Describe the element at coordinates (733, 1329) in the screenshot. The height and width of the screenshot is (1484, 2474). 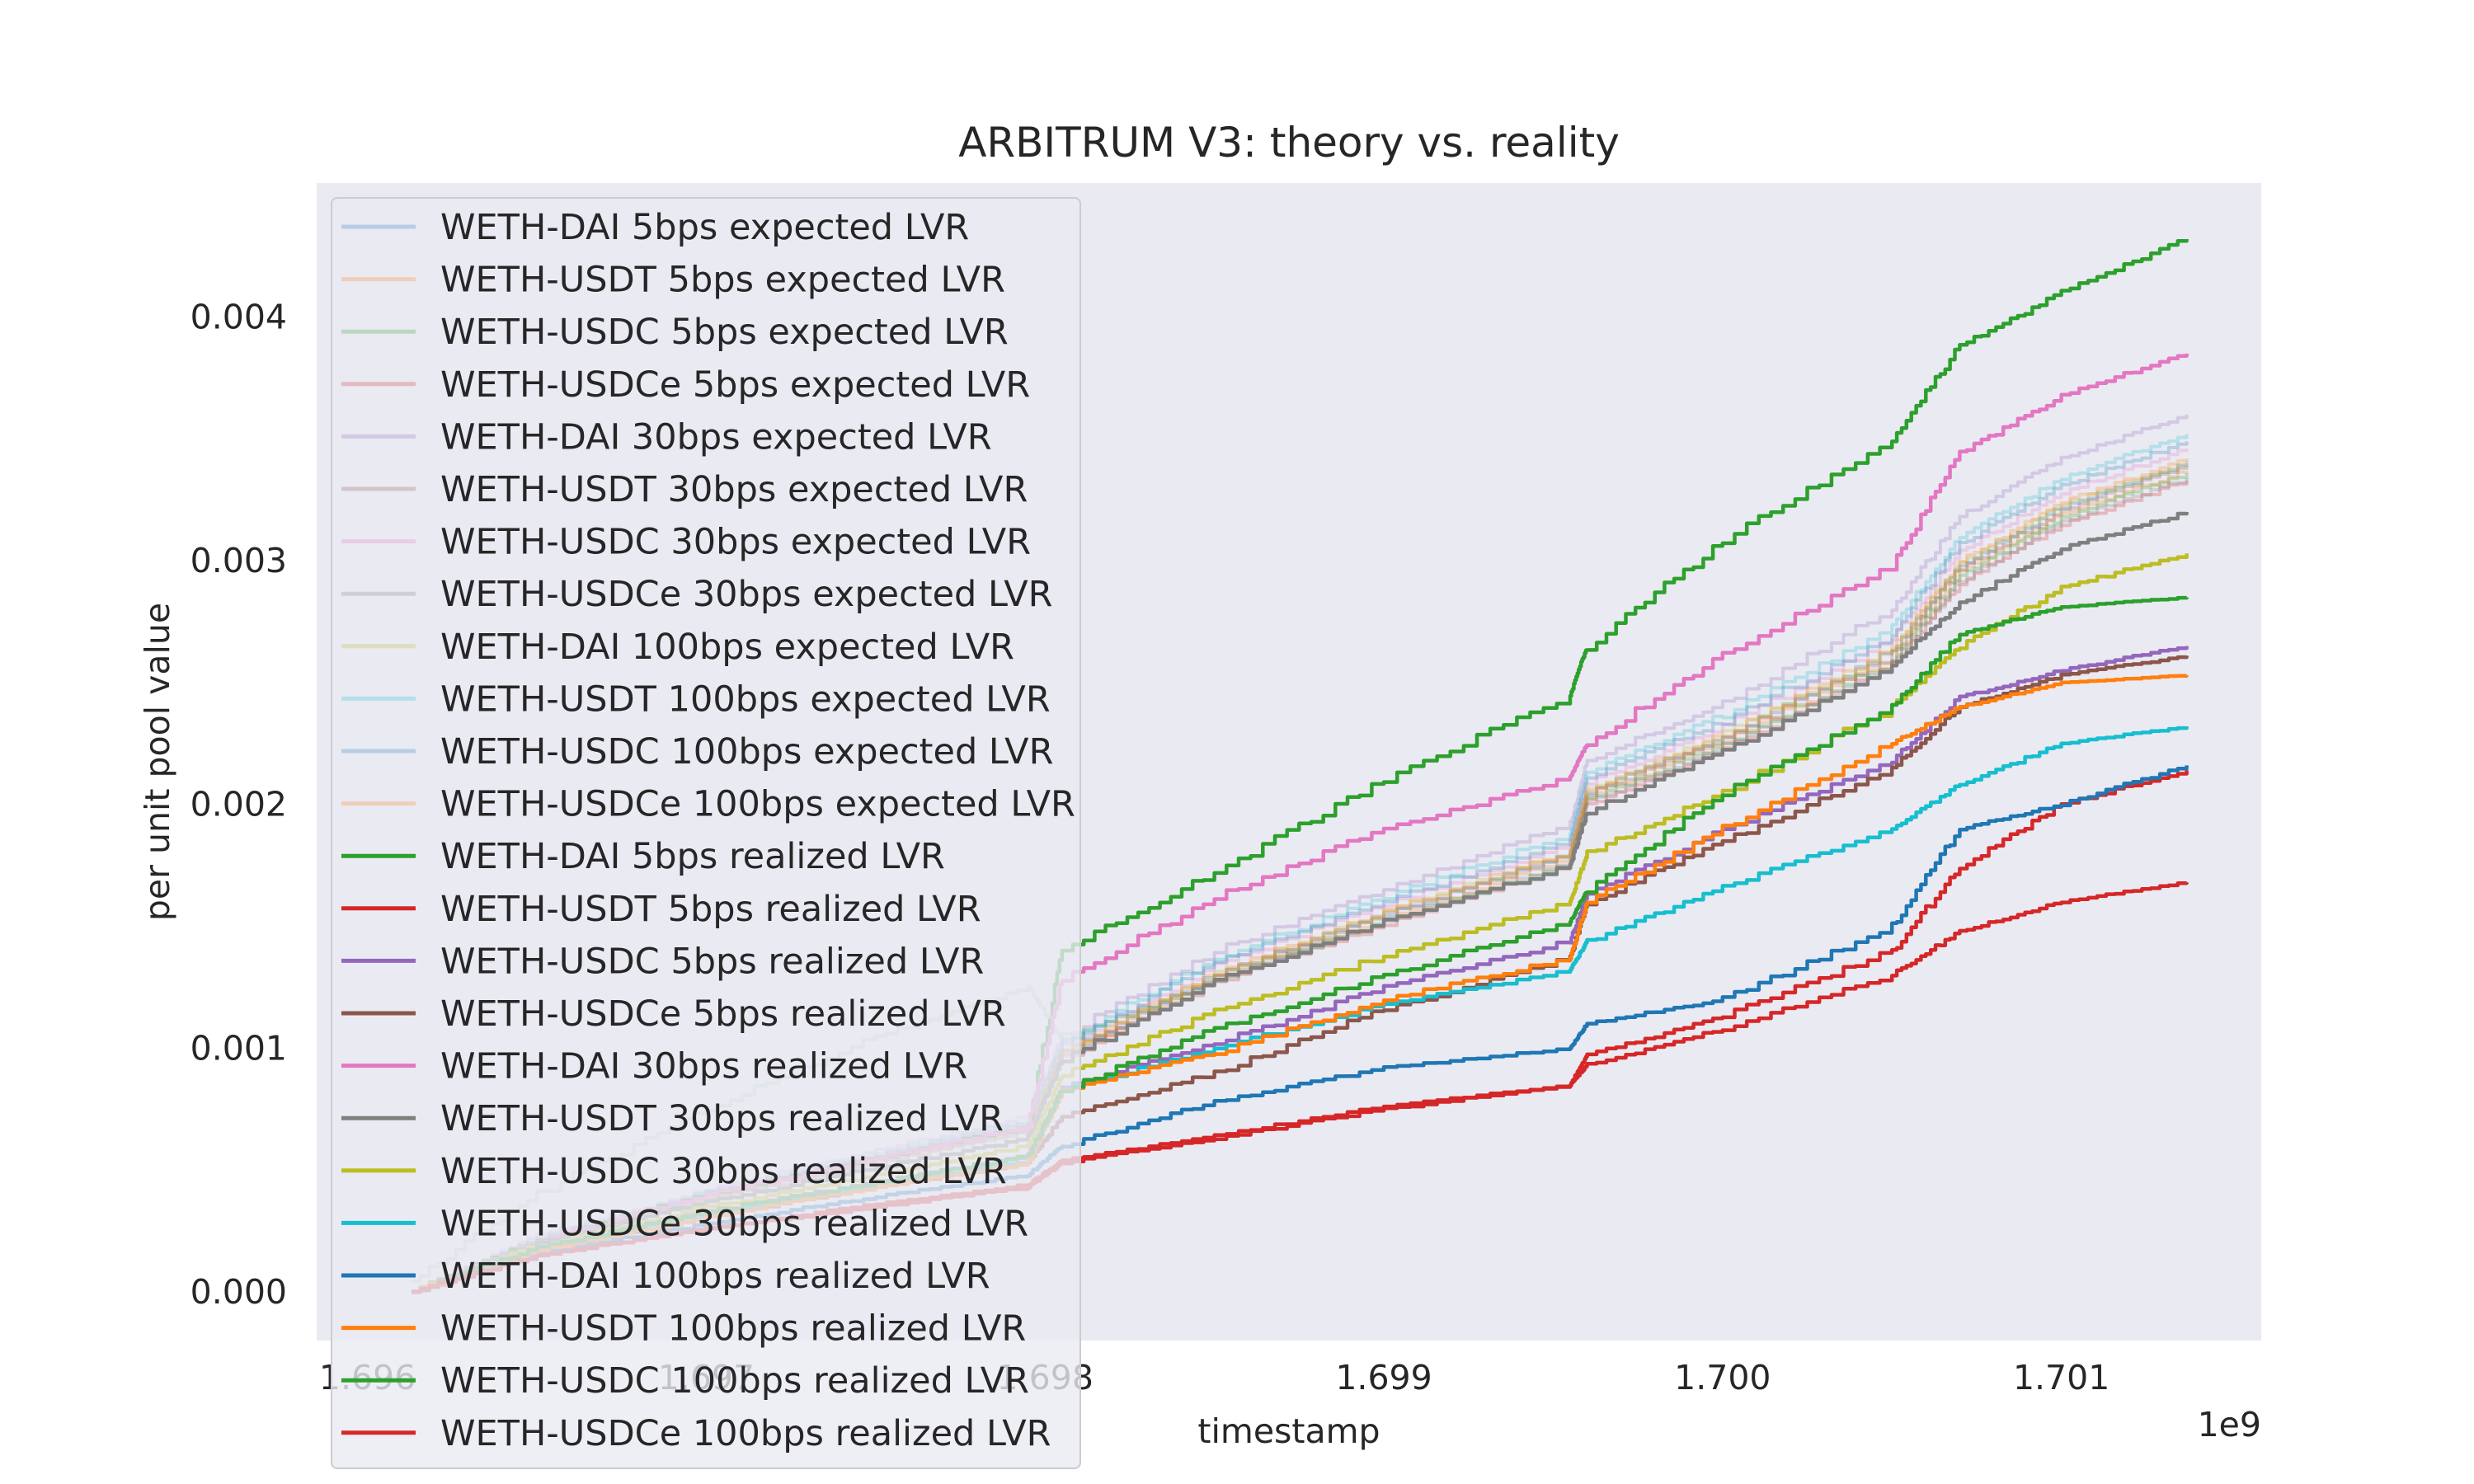
I see `legend-label-weth-usdt-100bps-realized-lvr: WETH-USDT 100bps realized LVR` at that location.